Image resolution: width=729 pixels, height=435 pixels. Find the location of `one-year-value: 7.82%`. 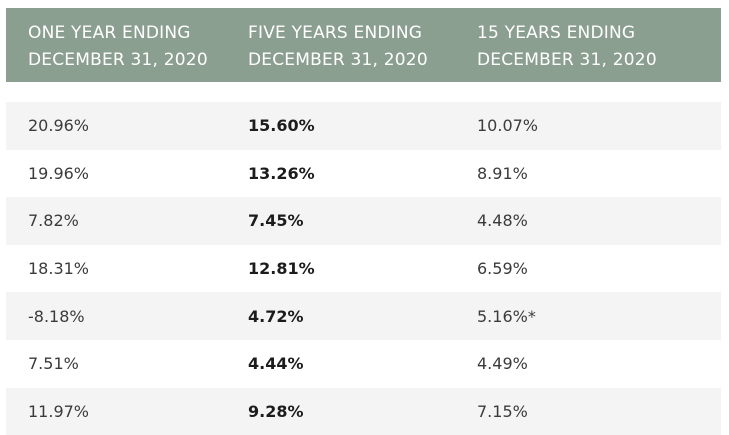

one-year-value: 7.82% is located at coordinates (53, 221).